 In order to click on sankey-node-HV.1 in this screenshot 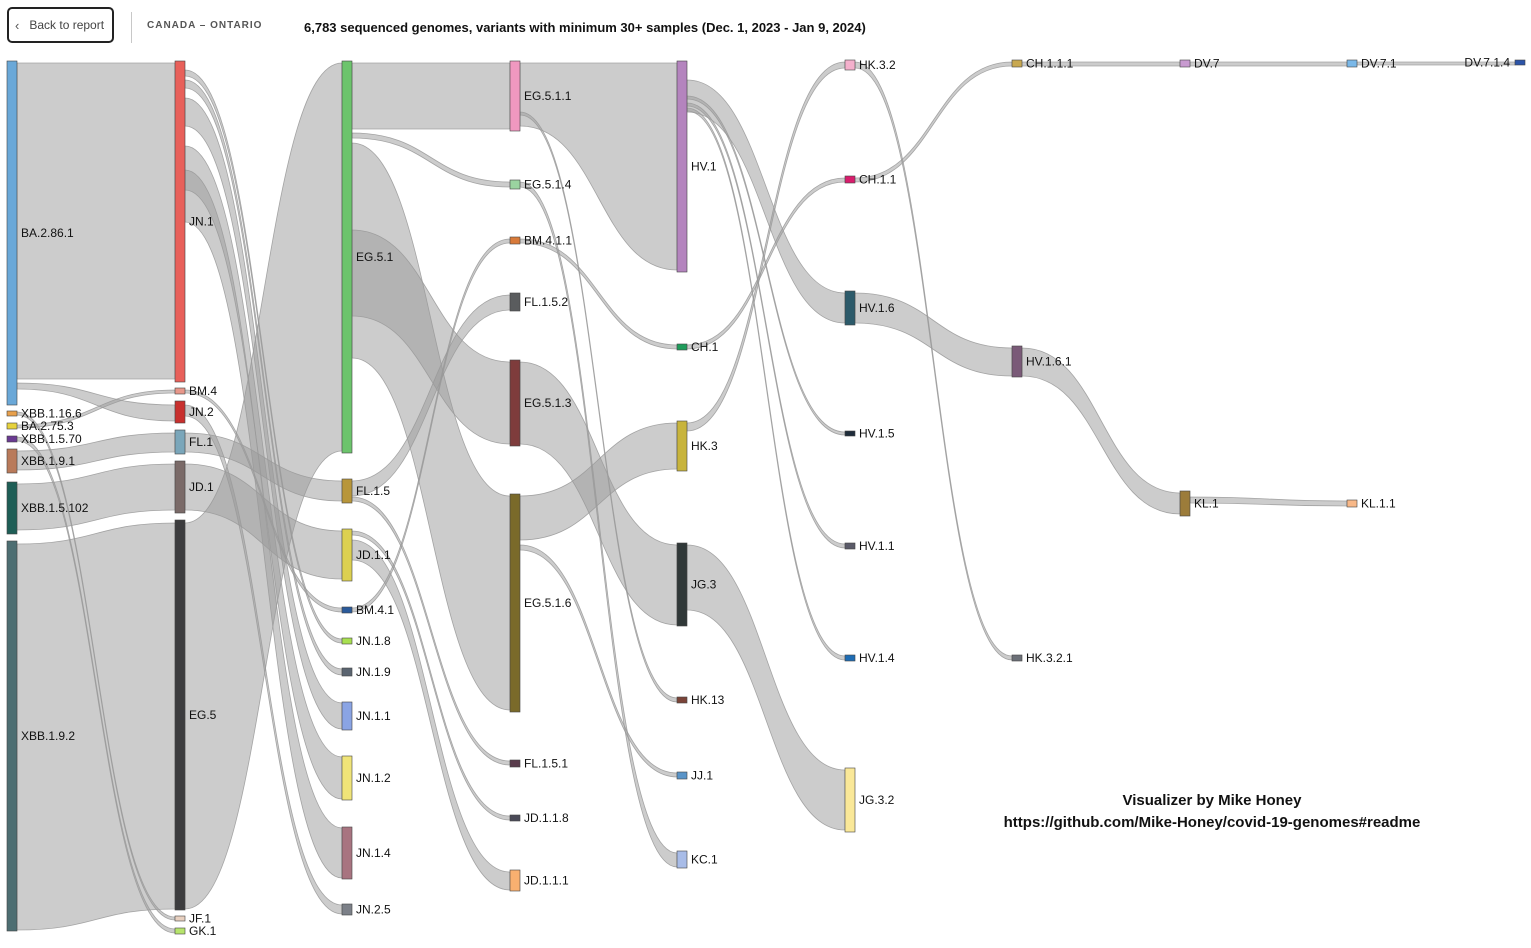, I will do `click(682, 166)`.